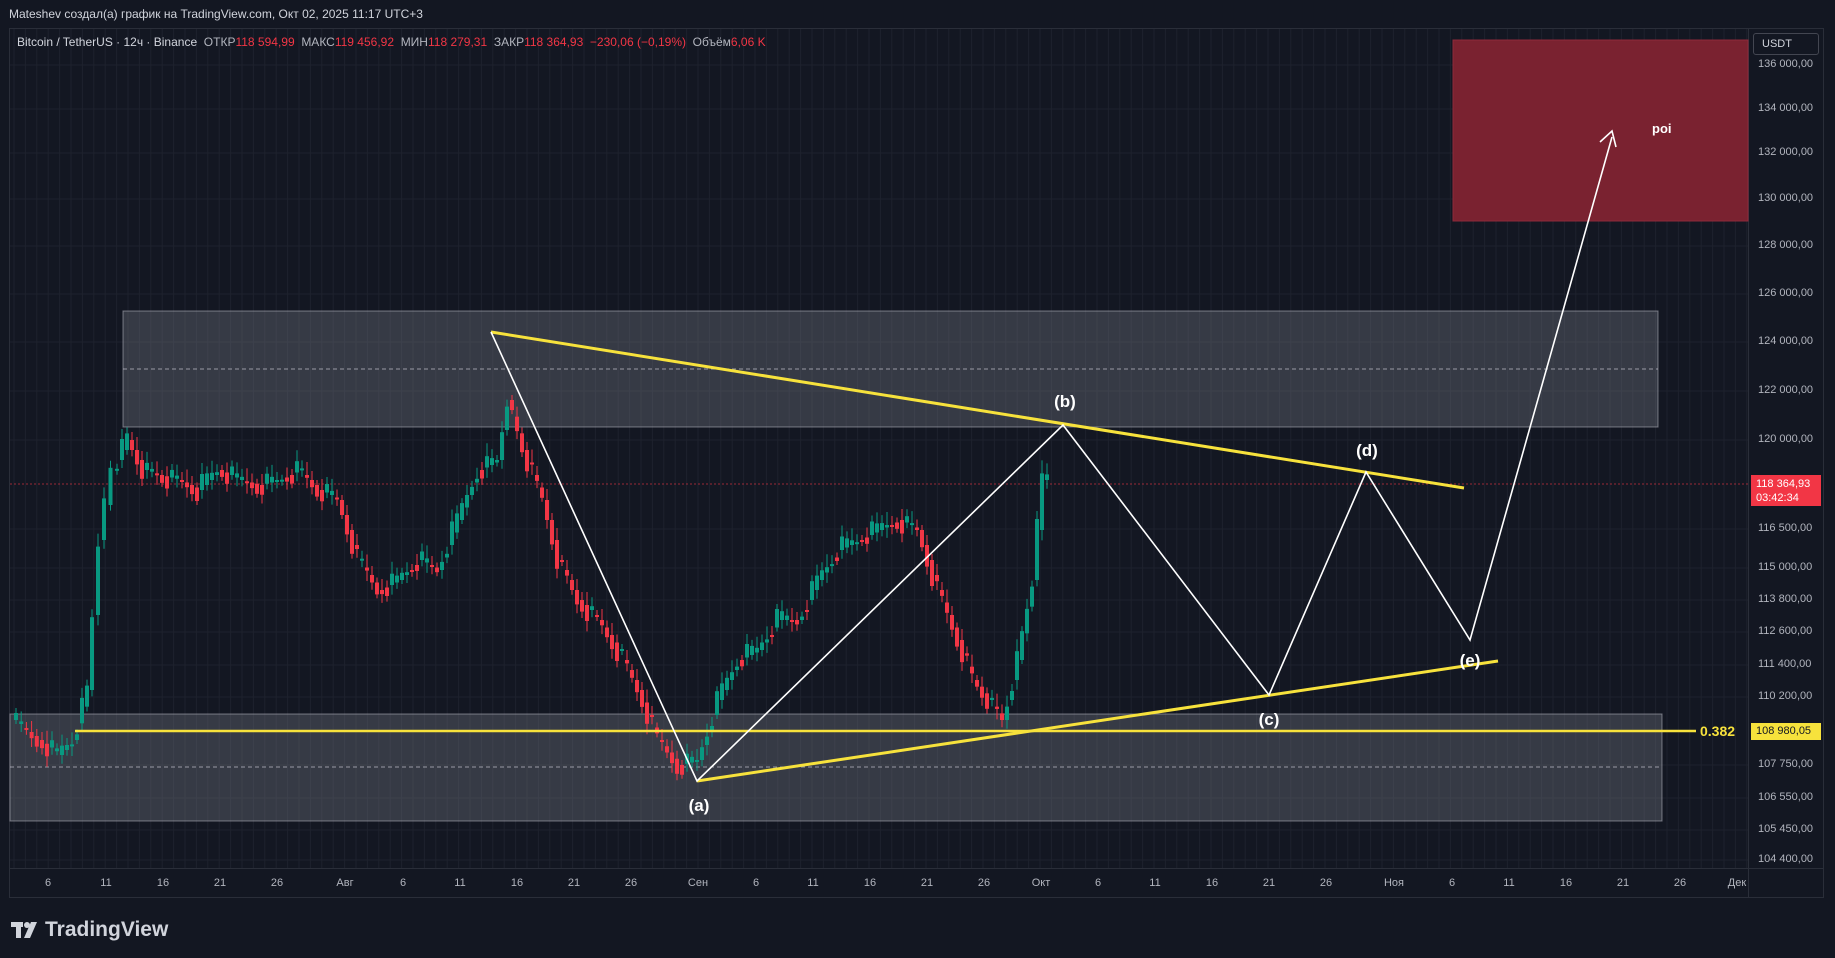 This screenshot has height=958, width=1835. What do you see at coordinates (1786, 44) in the screenshot?
I see `currency-button: USDT` at bounding box center [1786, 44].